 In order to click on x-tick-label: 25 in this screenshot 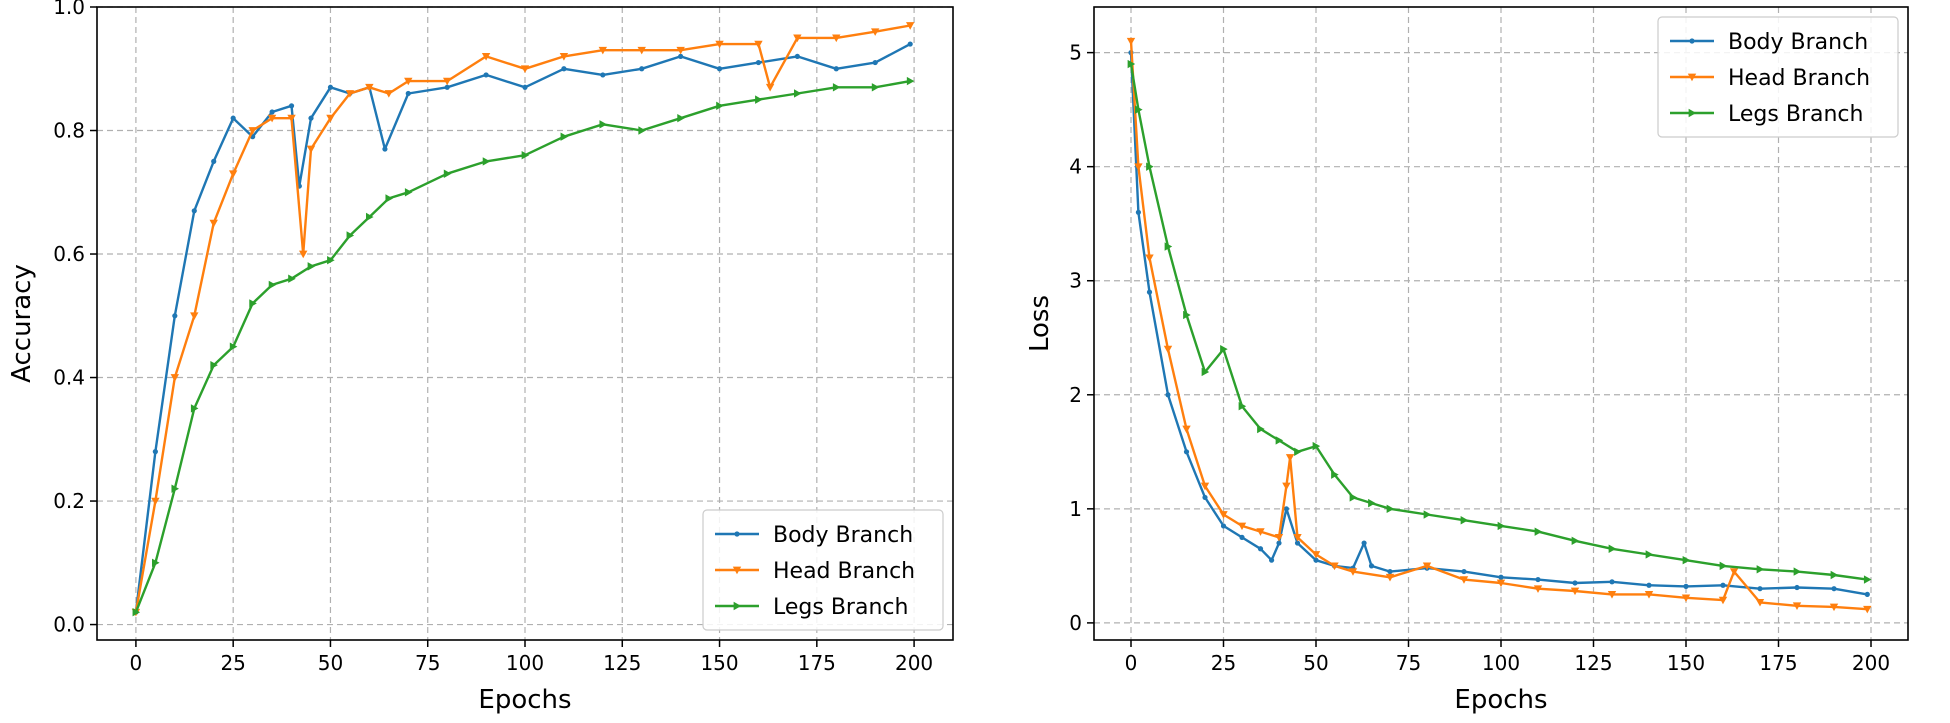, I will do `click(1223, 663)`.